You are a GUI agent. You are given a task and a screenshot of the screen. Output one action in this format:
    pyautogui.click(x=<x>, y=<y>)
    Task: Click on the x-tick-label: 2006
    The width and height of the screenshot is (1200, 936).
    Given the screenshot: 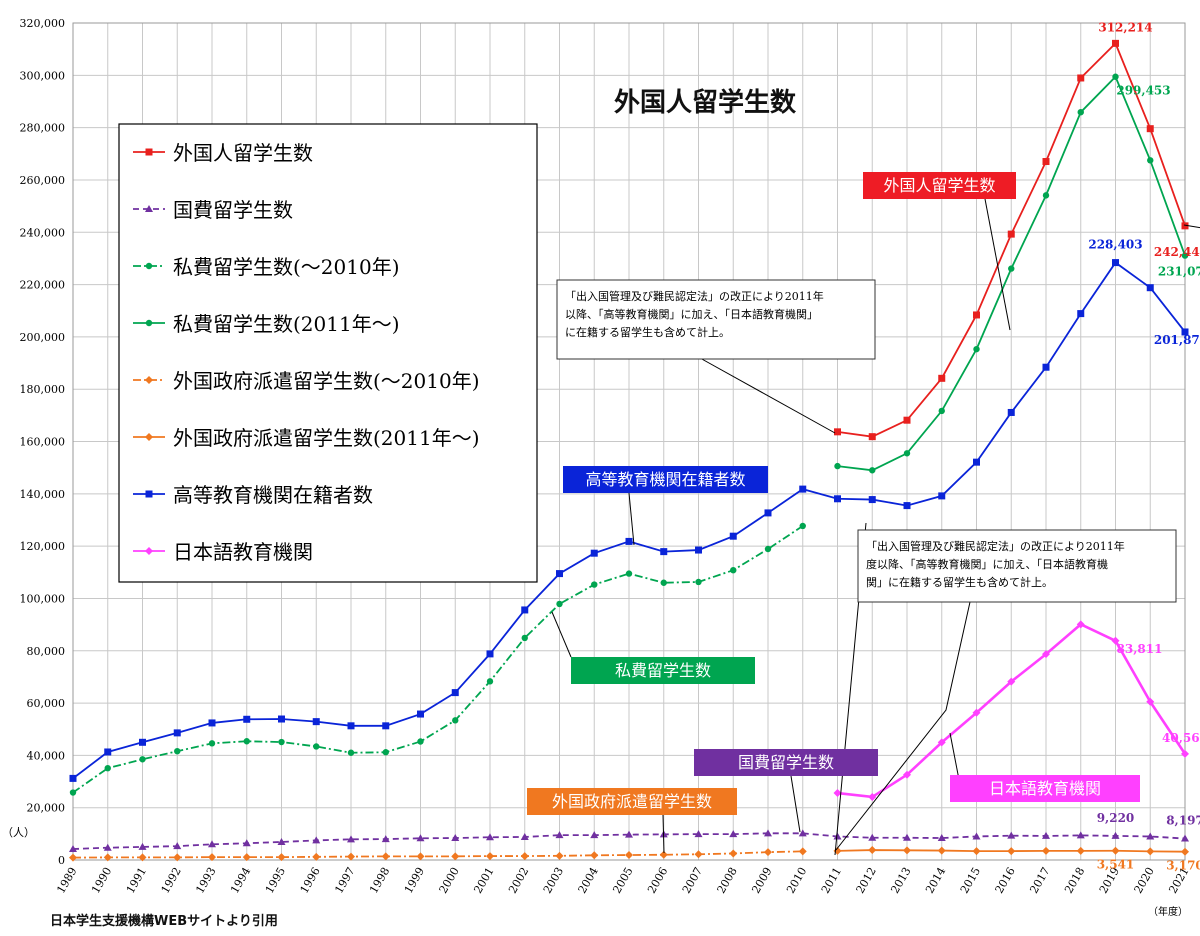 What is the action you would take?
    pyautogui.click(x=657, y=880)
    